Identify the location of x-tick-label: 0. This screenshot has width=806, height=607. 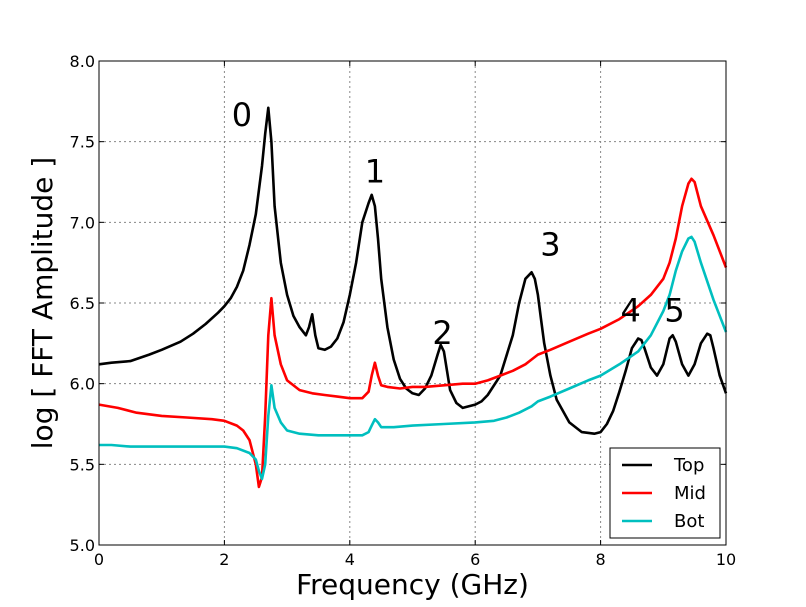
(99, 559).